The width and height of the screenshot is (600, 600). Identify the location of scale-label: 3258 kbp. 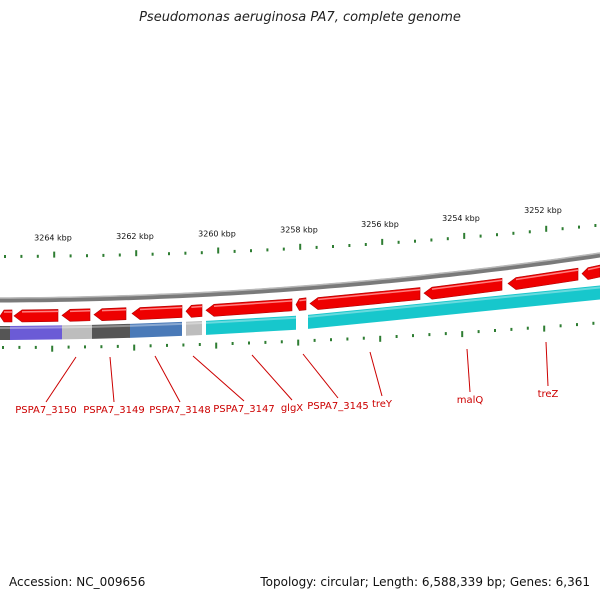
(299, 229).